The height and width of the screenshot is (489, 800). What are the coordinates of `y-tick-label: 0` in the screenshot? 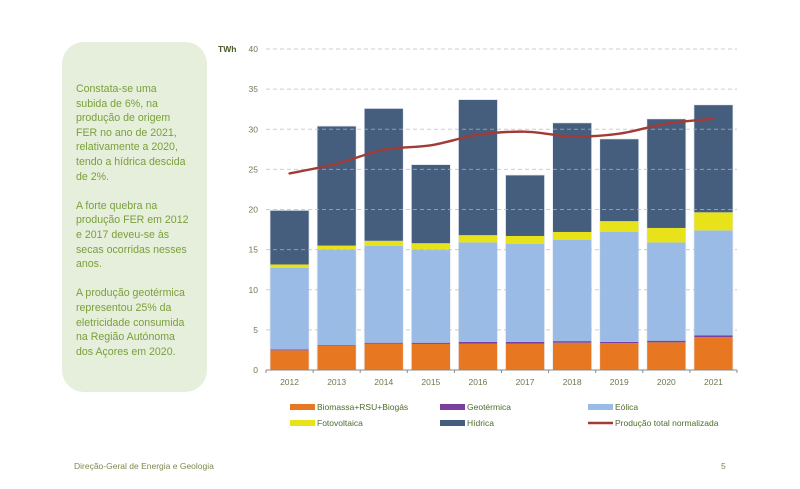 It's located at (255, 370).